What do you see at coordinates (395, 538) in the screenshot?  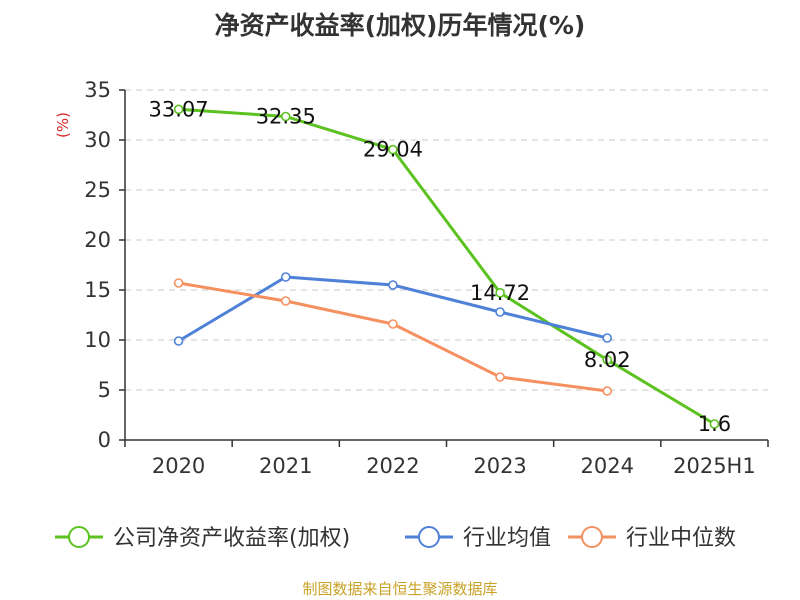 I see `legend: 公司净资产收益率(加权) 行业均值 行业中位数` at bounding box center [395, 538].